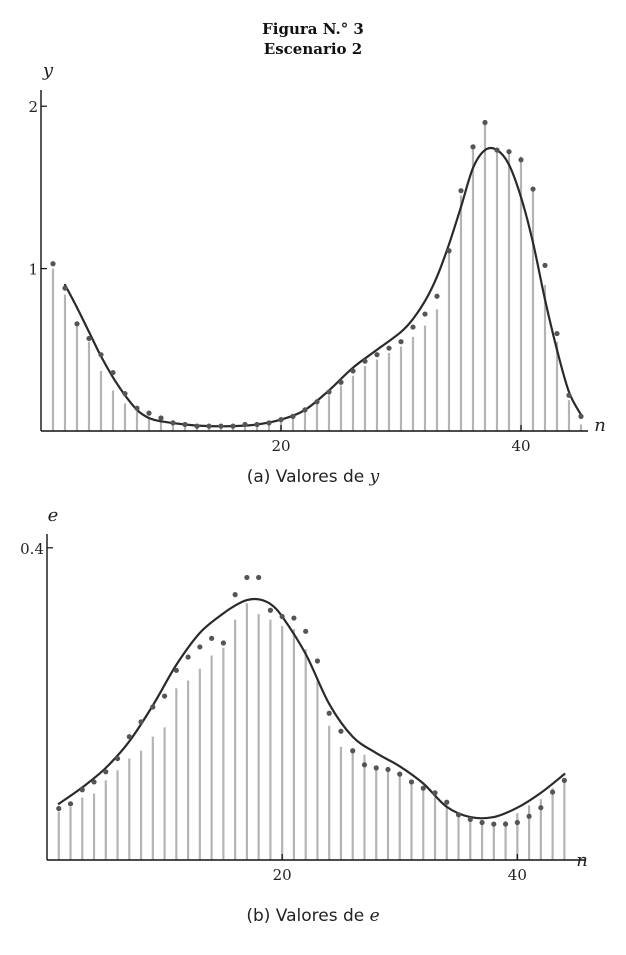  I want to click on caption-a-prefix: (a) Valores de, so click(305, 477).